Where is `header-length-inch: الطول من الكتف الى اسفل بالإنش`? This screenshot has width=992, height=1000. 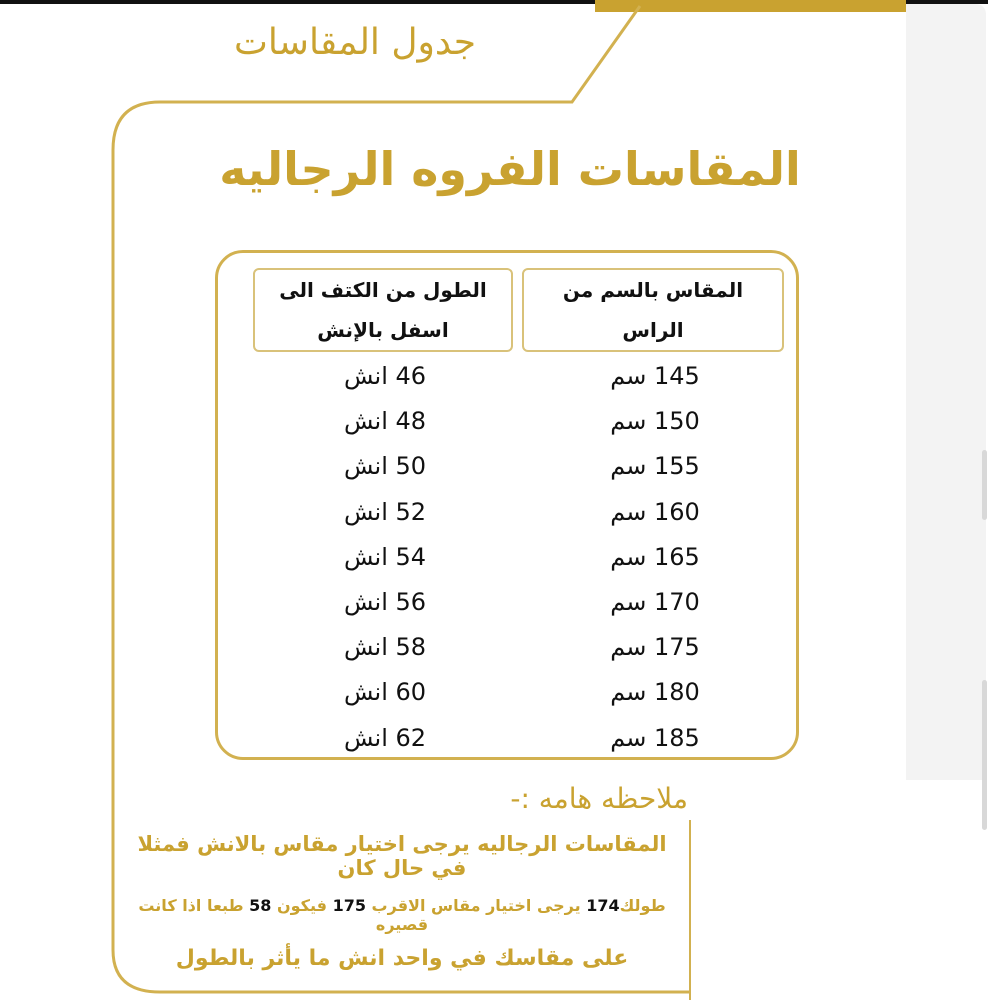 header-length-inch: الطول من الكتف الى اسفل بالإنش is located at coordinates (383, 310).